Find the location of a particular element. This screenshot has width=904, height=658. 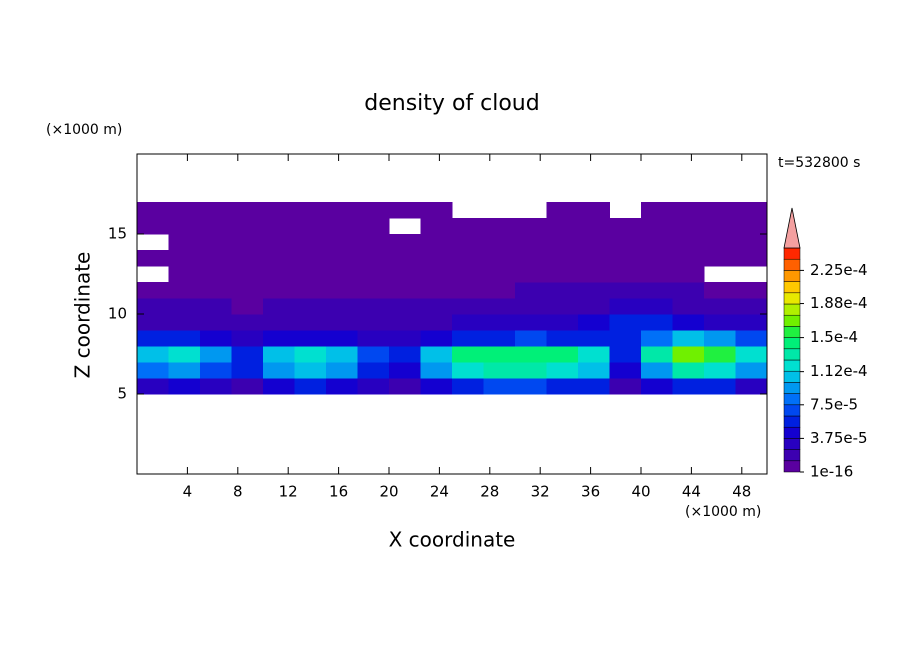

colorbar-label: 1.5e-4 is located at coordinates (834, 337).